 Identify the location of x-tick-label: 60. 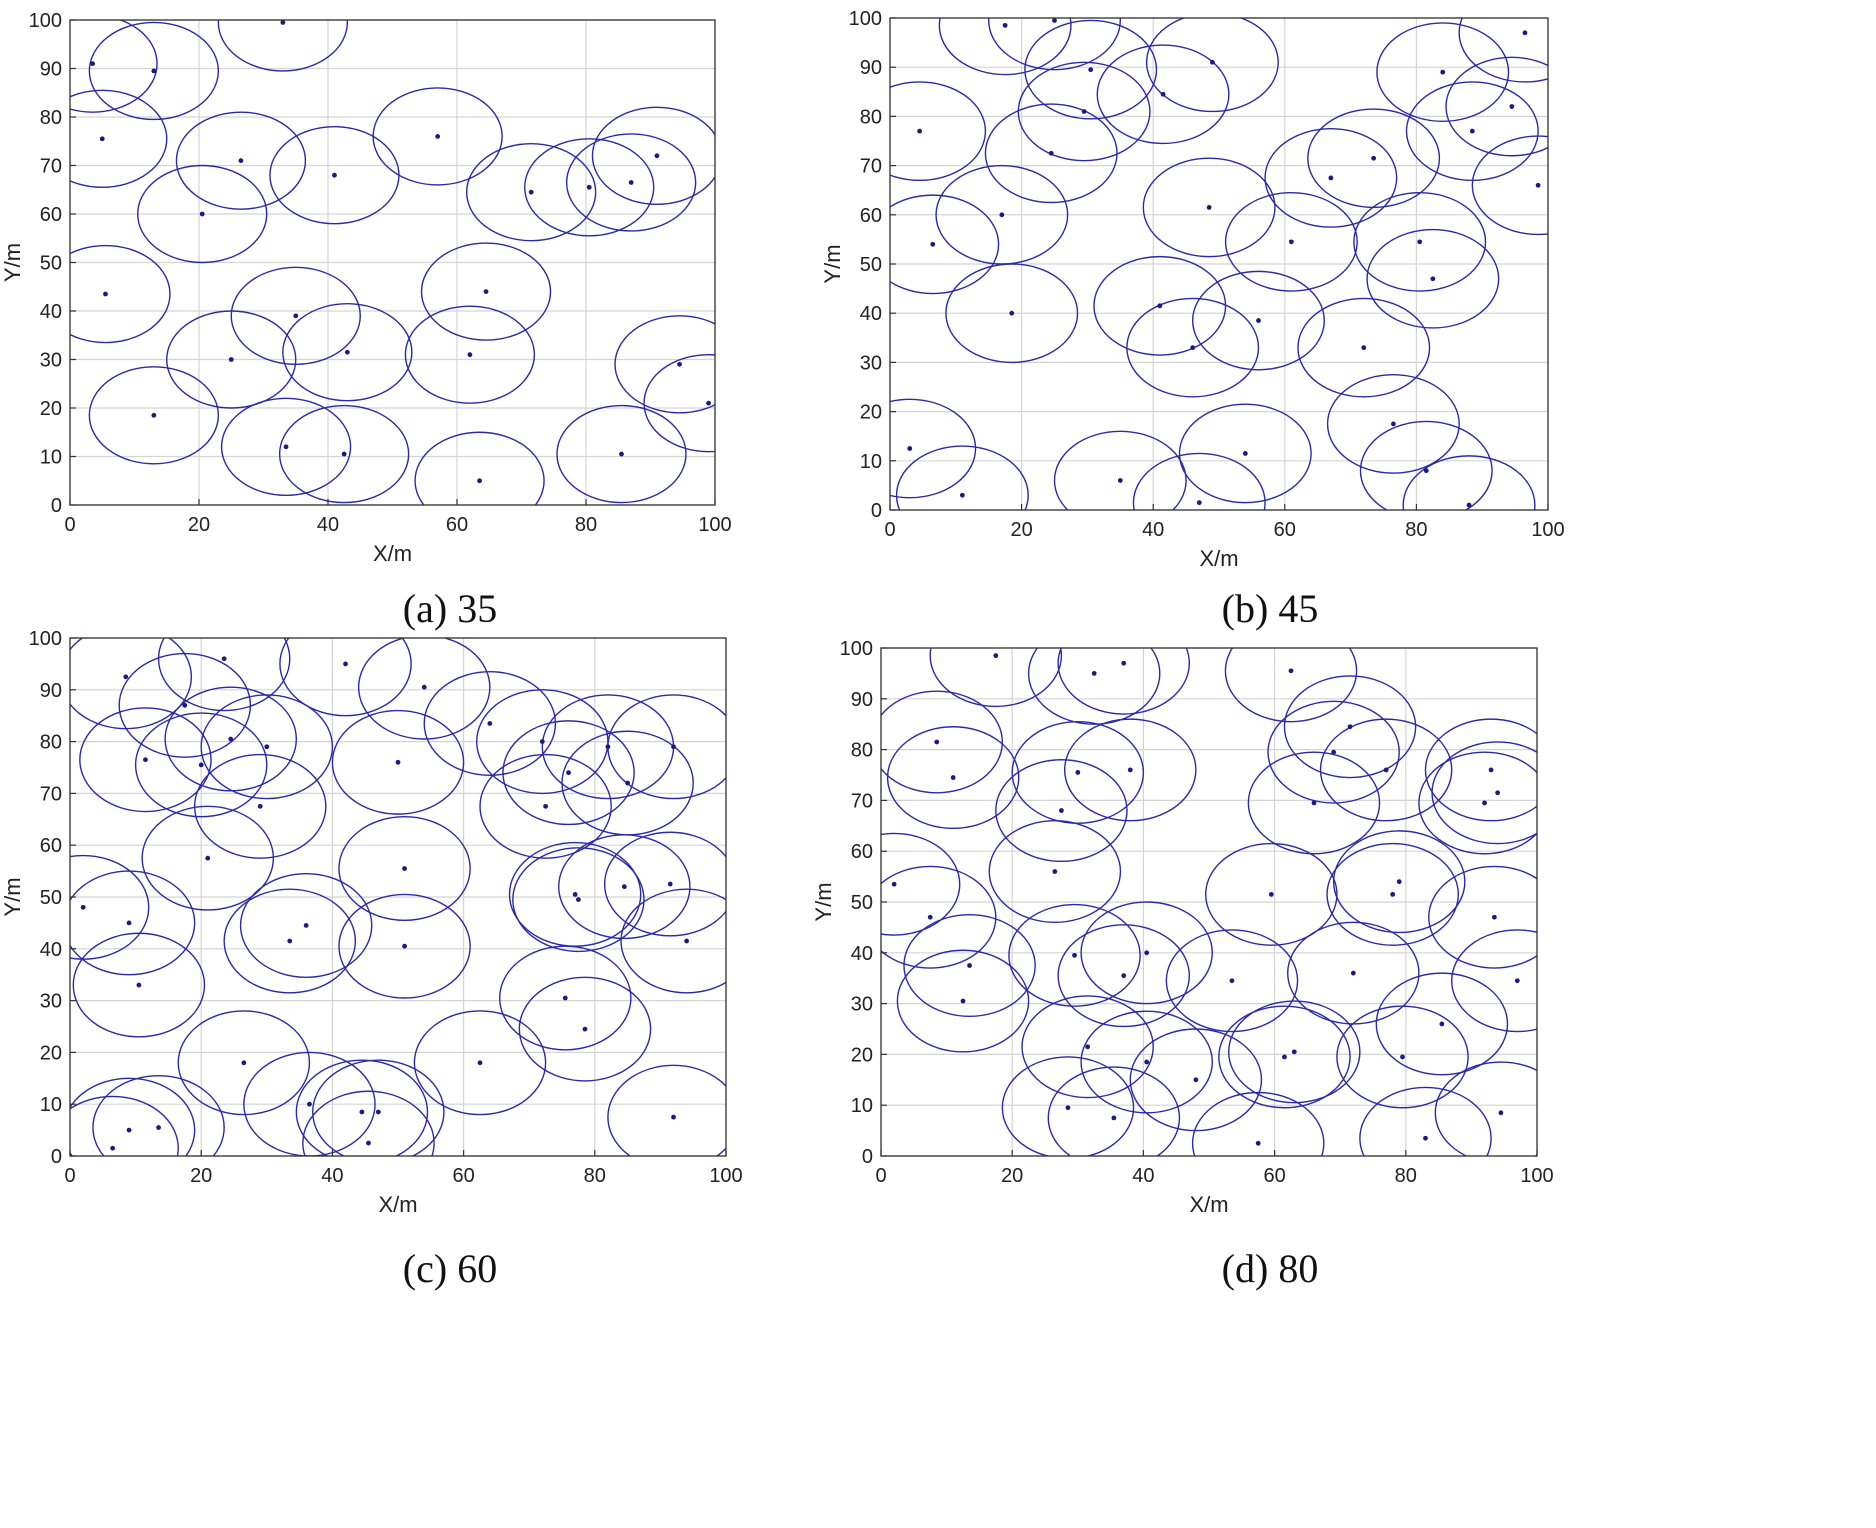
(457, 525).